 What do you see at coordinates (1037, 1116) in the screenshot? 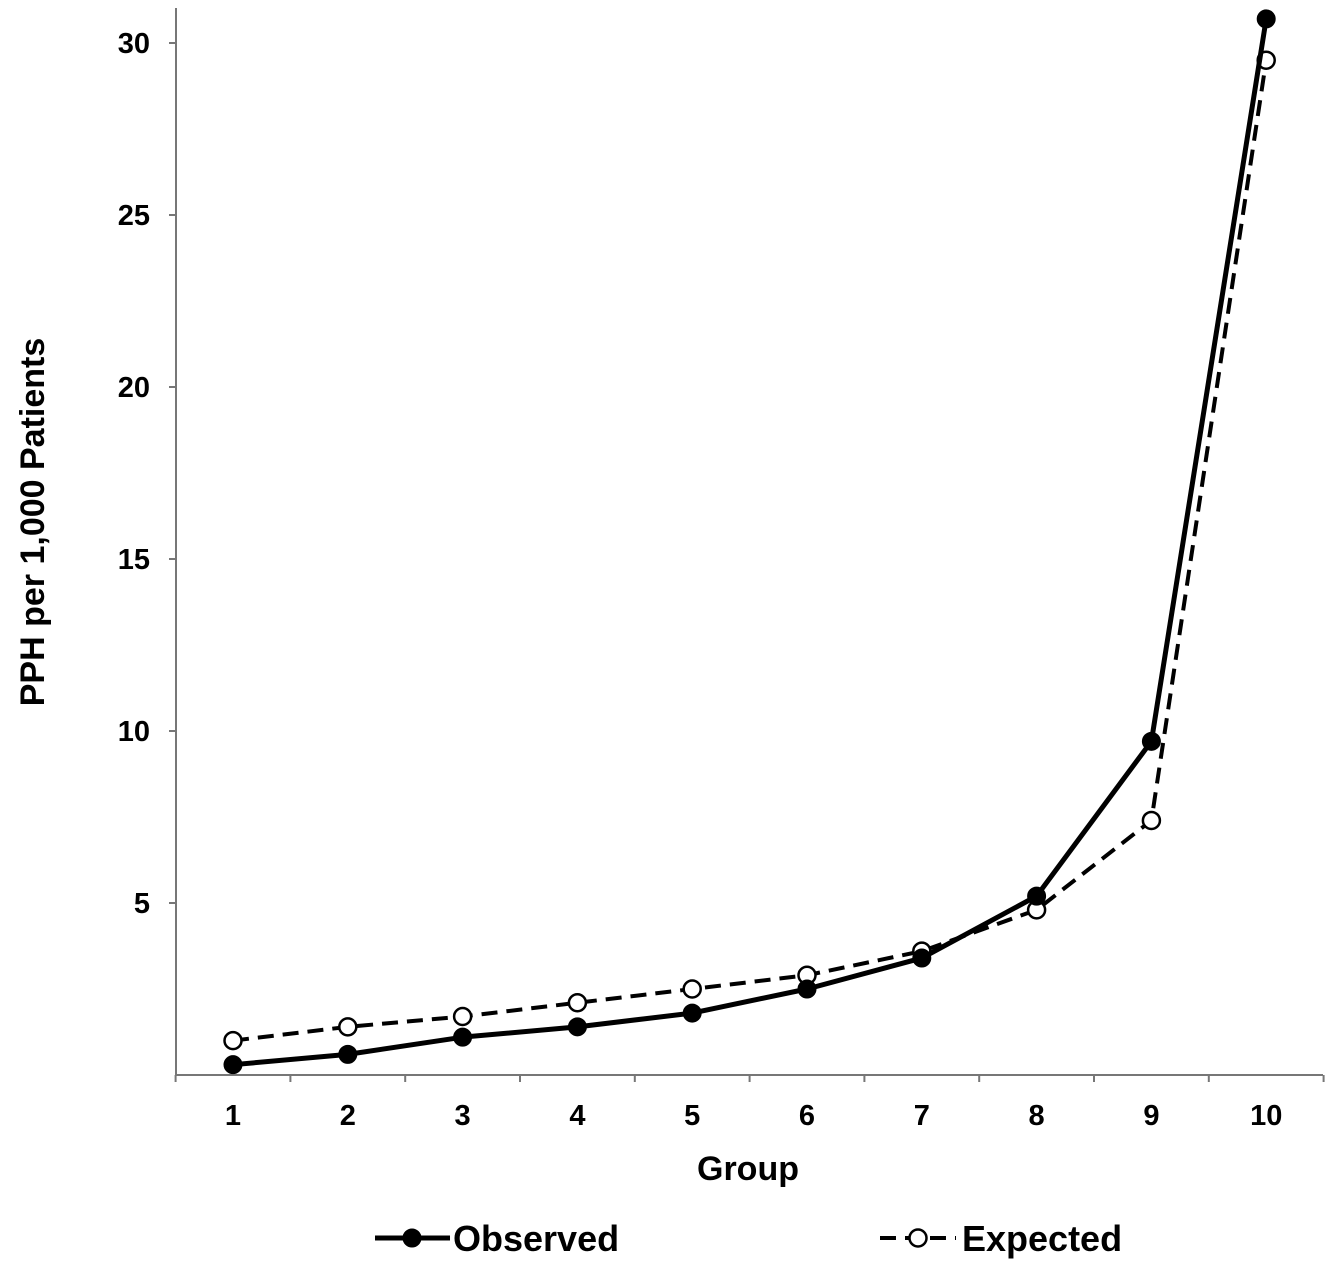
I see `x-tick-label-8: 8` at bounding box center [1037, 1116].